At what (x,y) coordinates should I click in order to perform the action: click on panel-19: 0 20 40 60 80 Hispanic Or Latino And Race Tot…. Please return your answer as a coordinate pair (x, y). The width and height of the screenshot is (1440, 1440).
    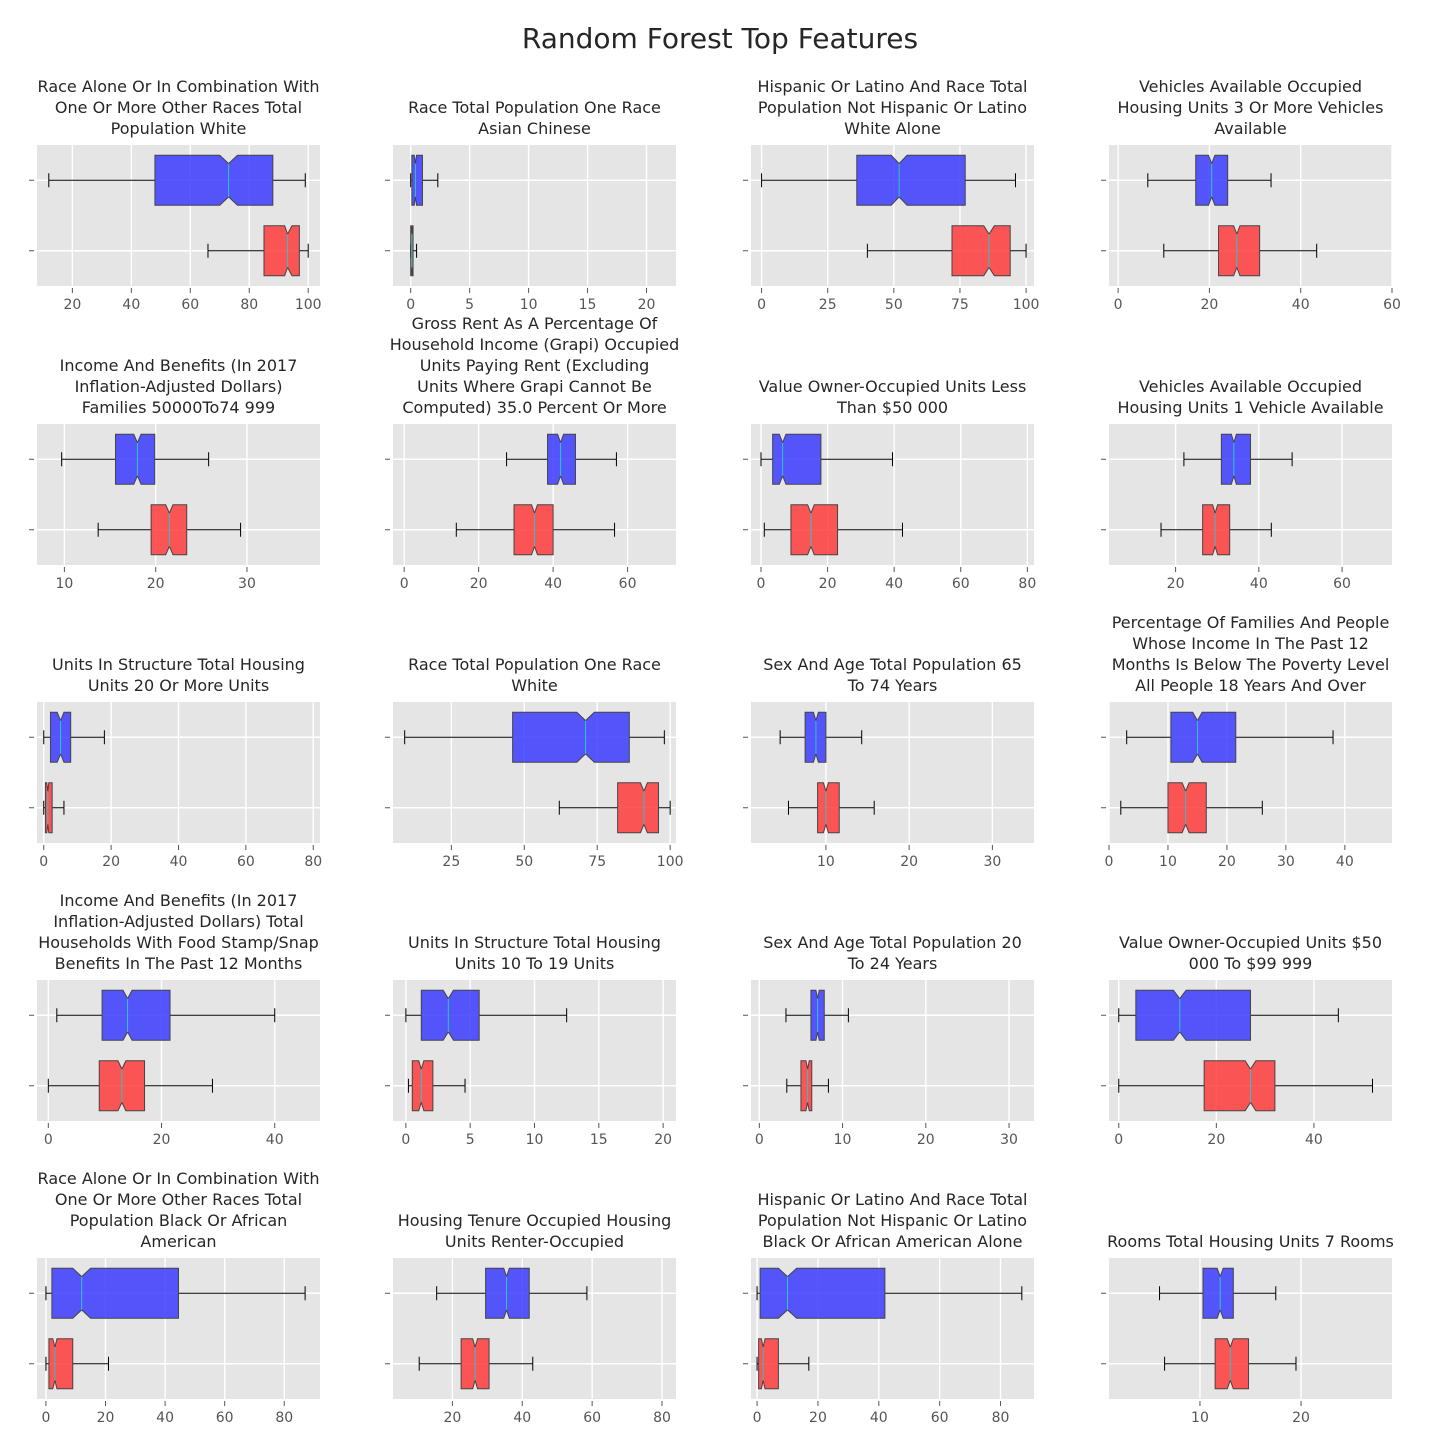
    Looking at the image, I should click on (888, 1308).